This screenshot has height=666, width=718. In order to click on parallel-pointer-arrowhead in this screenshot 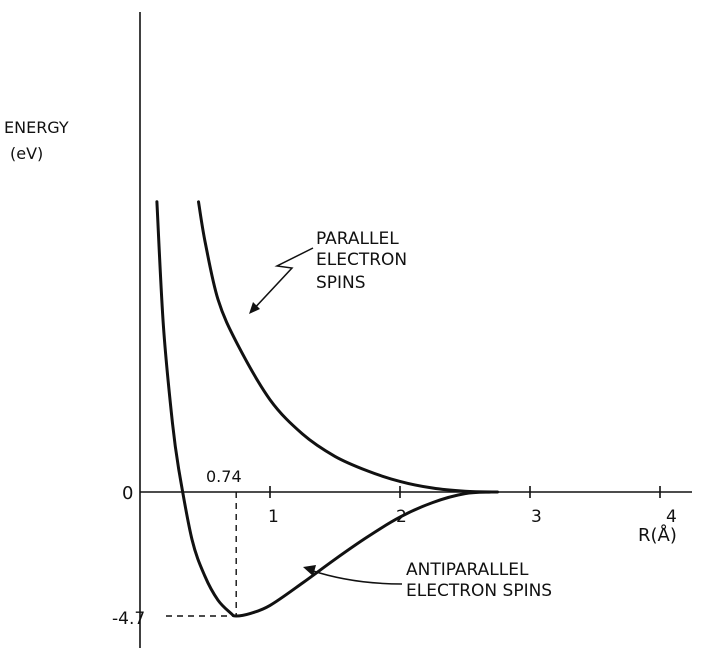, I will do `click(254, 308)`.